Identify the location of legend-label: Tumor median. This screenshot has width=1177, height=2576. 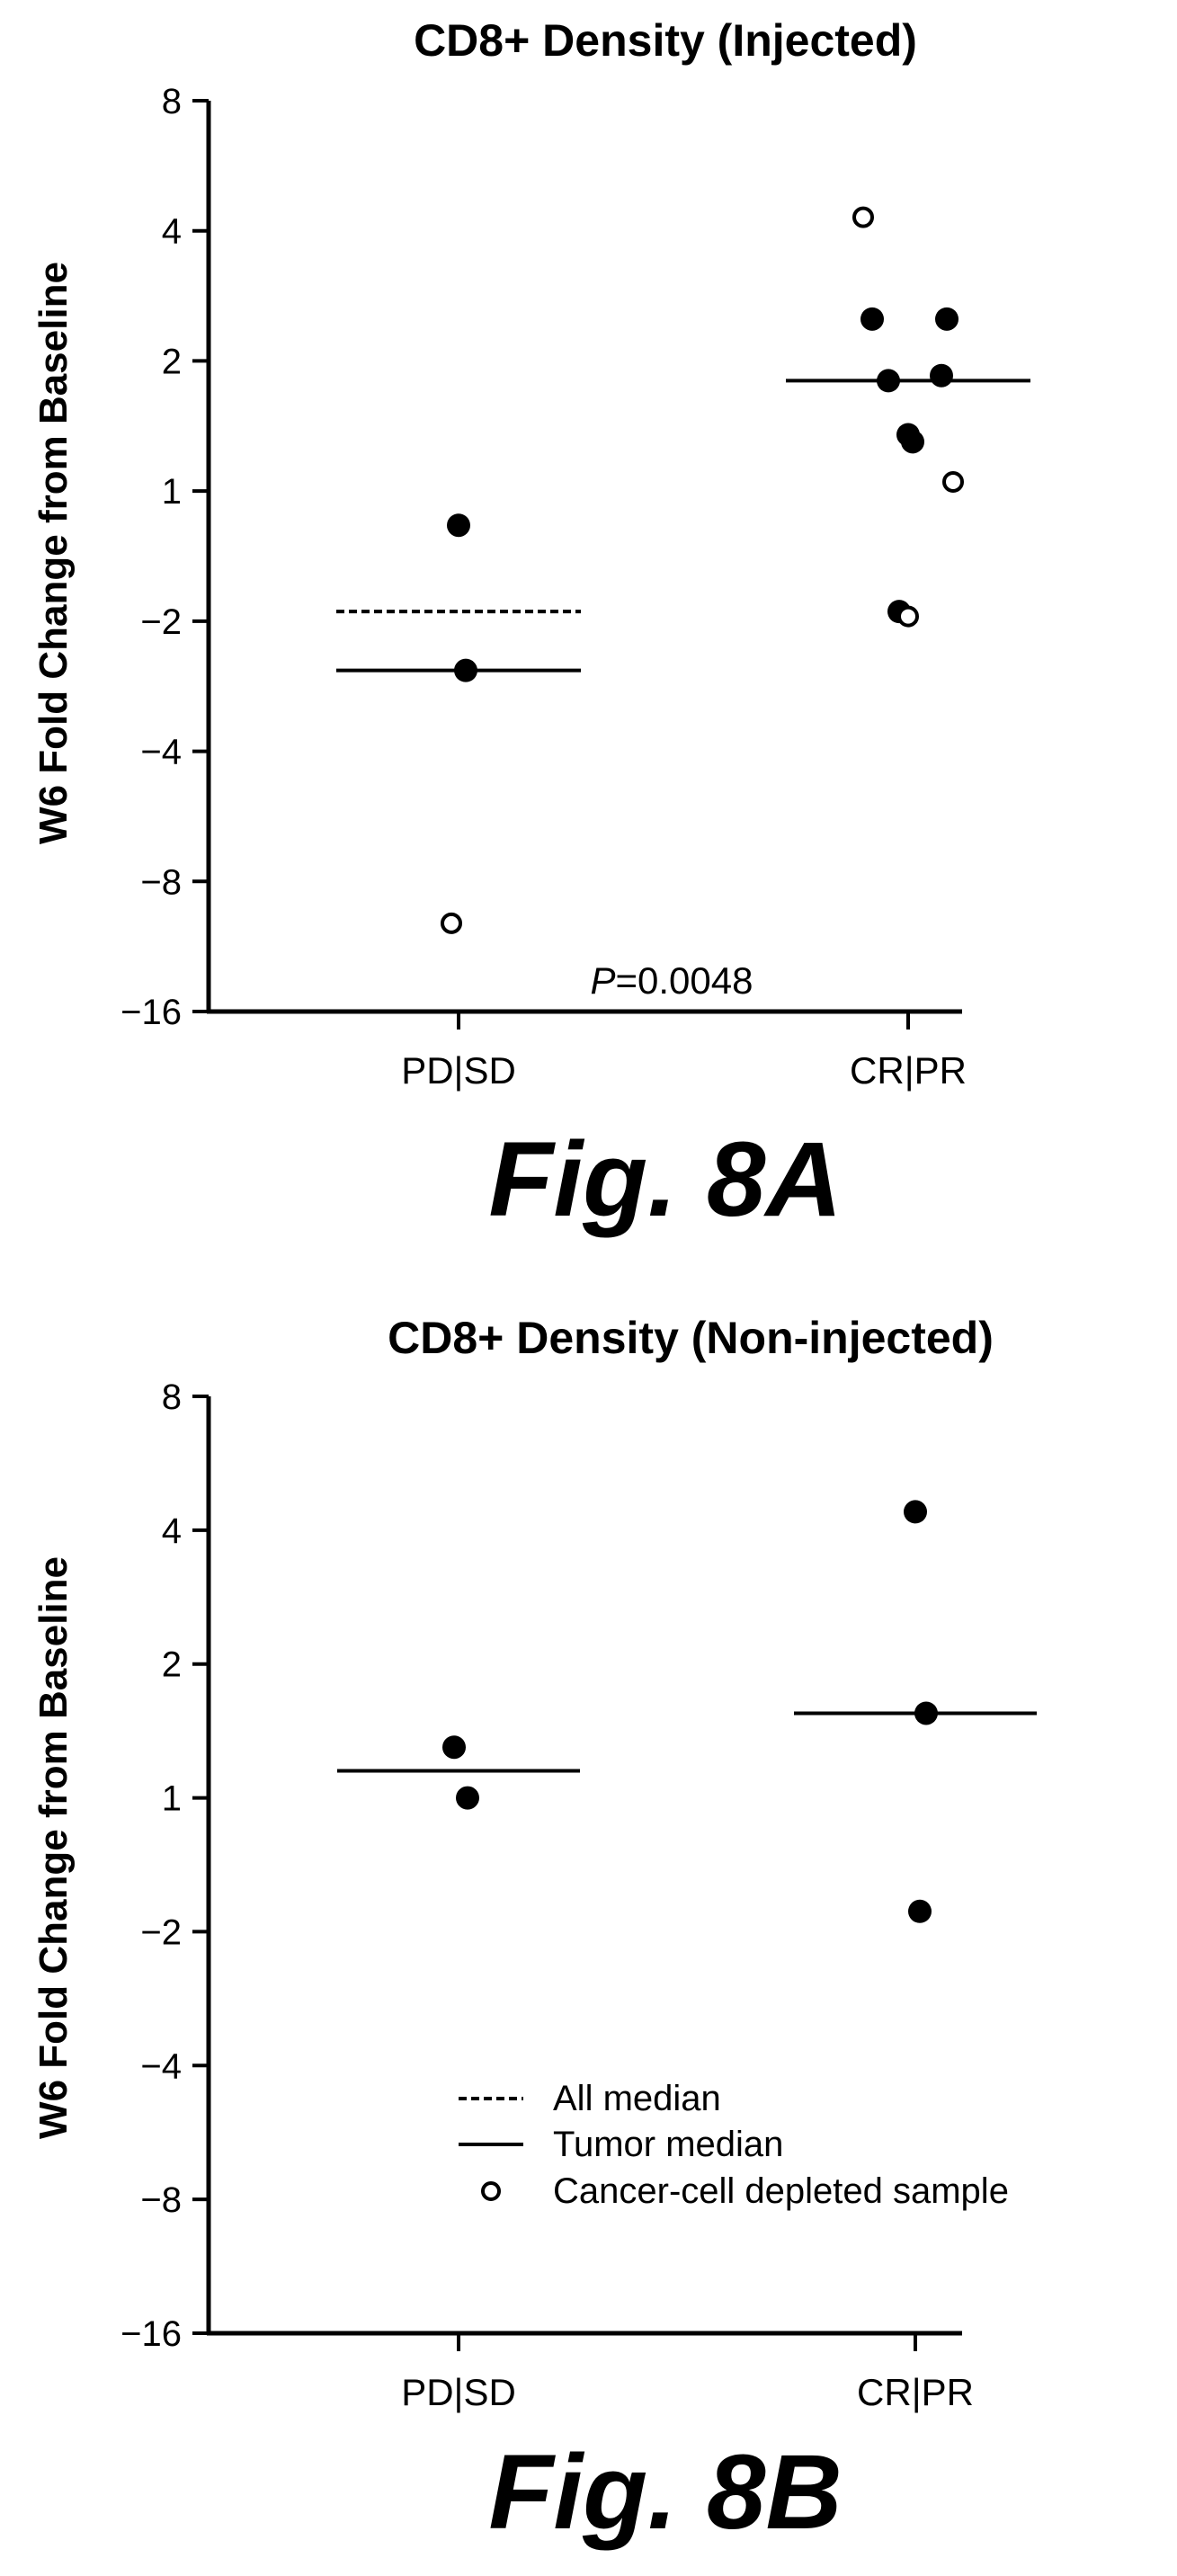
(668, 2145).